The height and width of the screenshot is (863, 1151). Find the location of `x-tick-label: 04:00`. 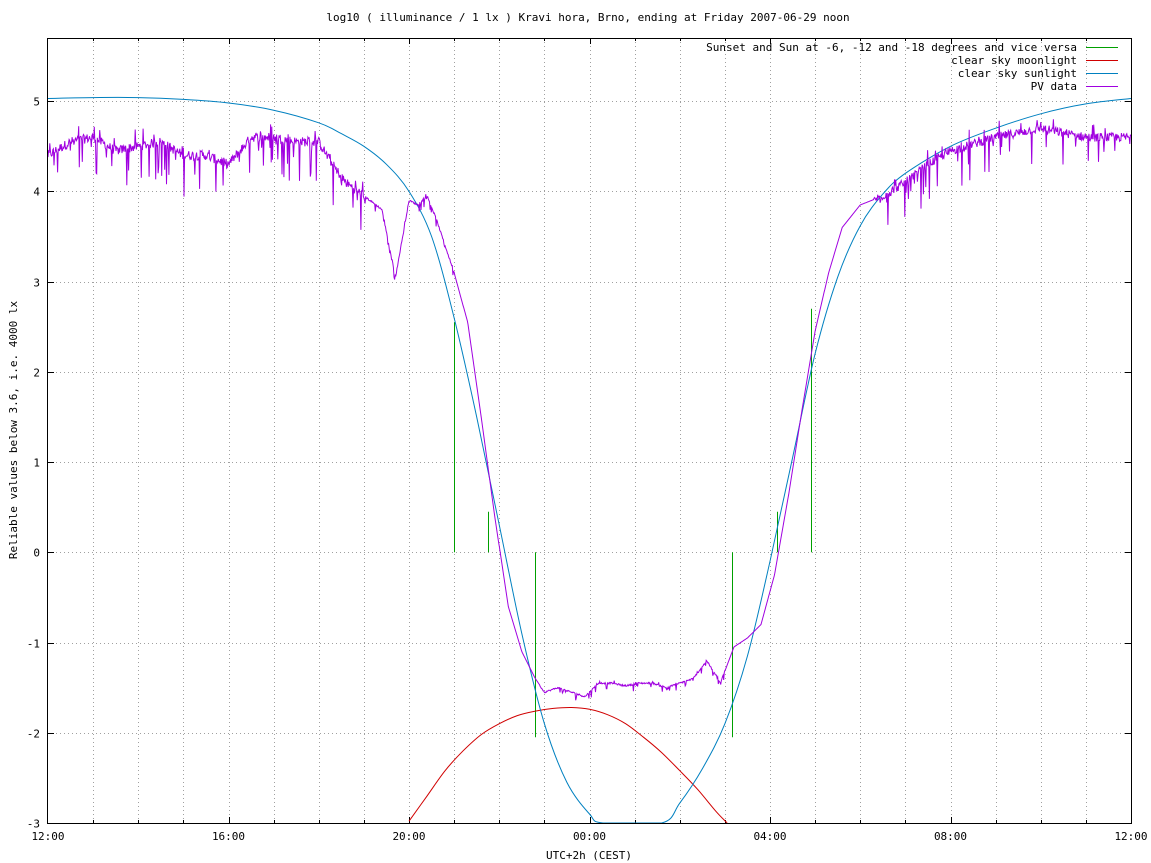

x-tick-label: 04:00 is located at coordinates (769, 836).